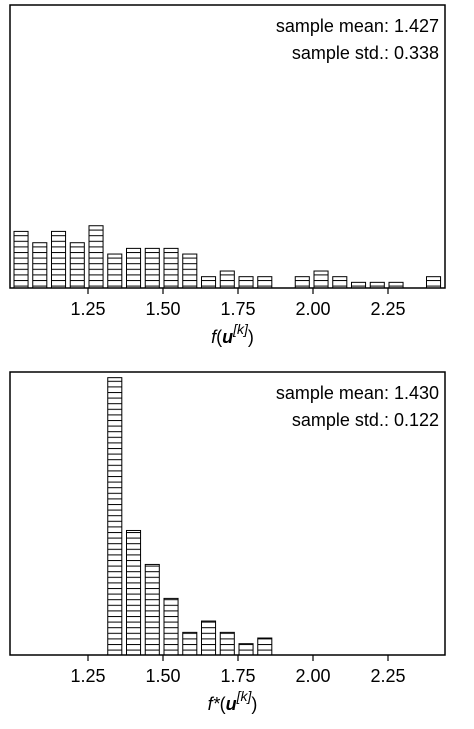  Describe the element at coordinates (365, 53) in the screenshot. I see `annotation: sample std.: 0.338` at that location.